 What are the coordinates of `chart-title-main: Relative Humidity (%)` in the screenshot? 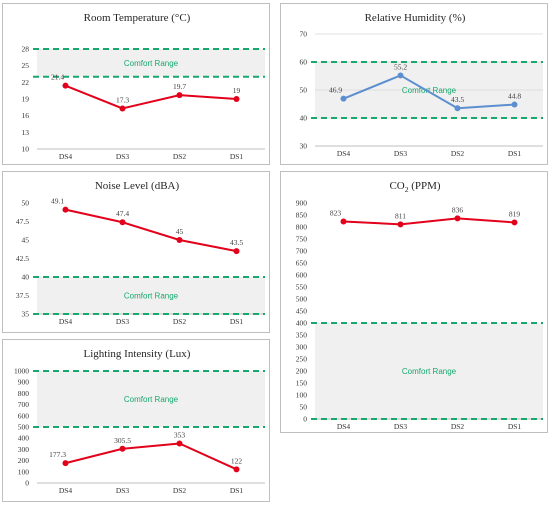 It's located at (415, 18).